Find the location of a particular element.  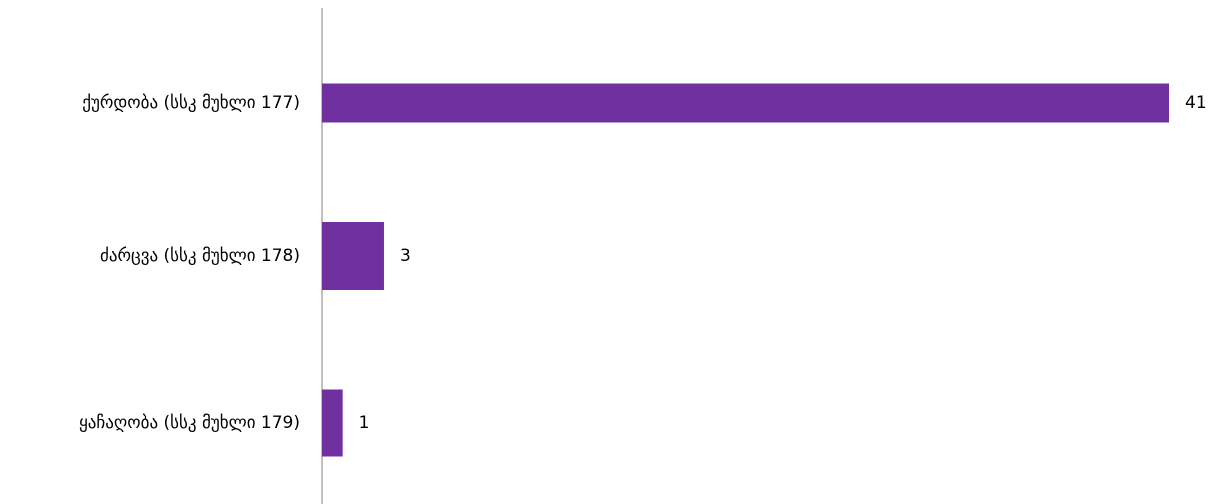

value-label: 1 is located at coordinates (364, 423).